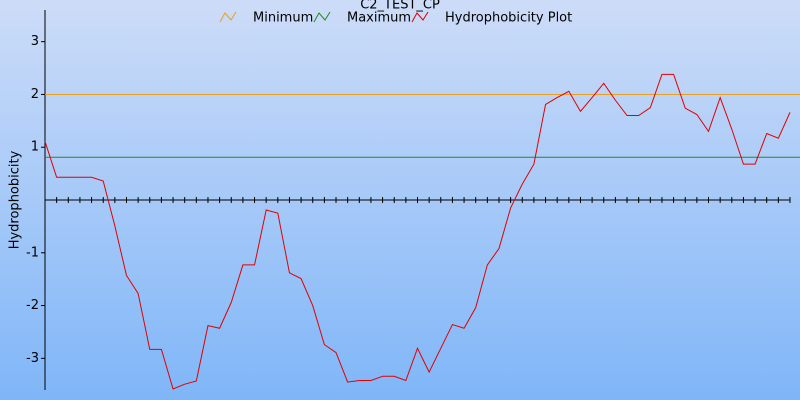 The image size is (800, 400). I want to click on y-tick-label: 1, so click(35, 147).